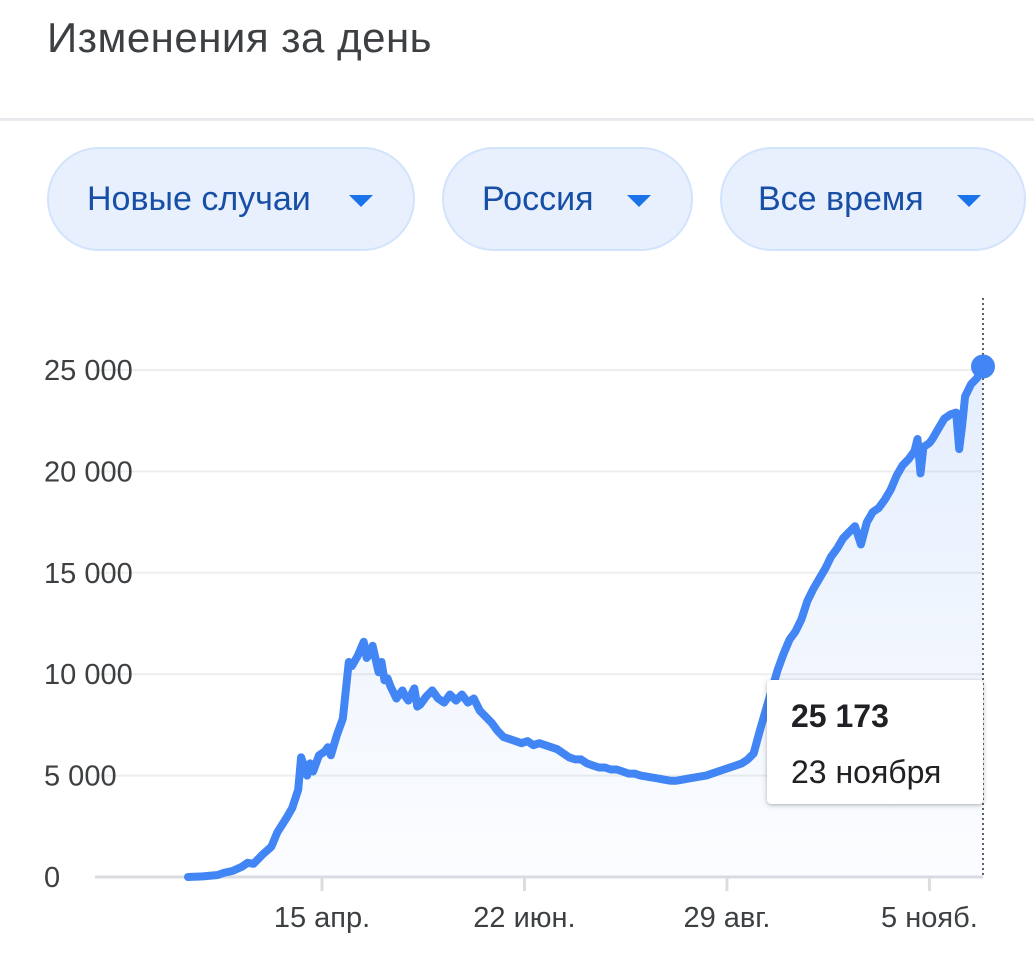 Image resolution: width=1034 pixels, height=974 pixels. Describe the element at coordinates (88, 675) in the screenshot. I see `y-tick-label: 10 000` at that location.